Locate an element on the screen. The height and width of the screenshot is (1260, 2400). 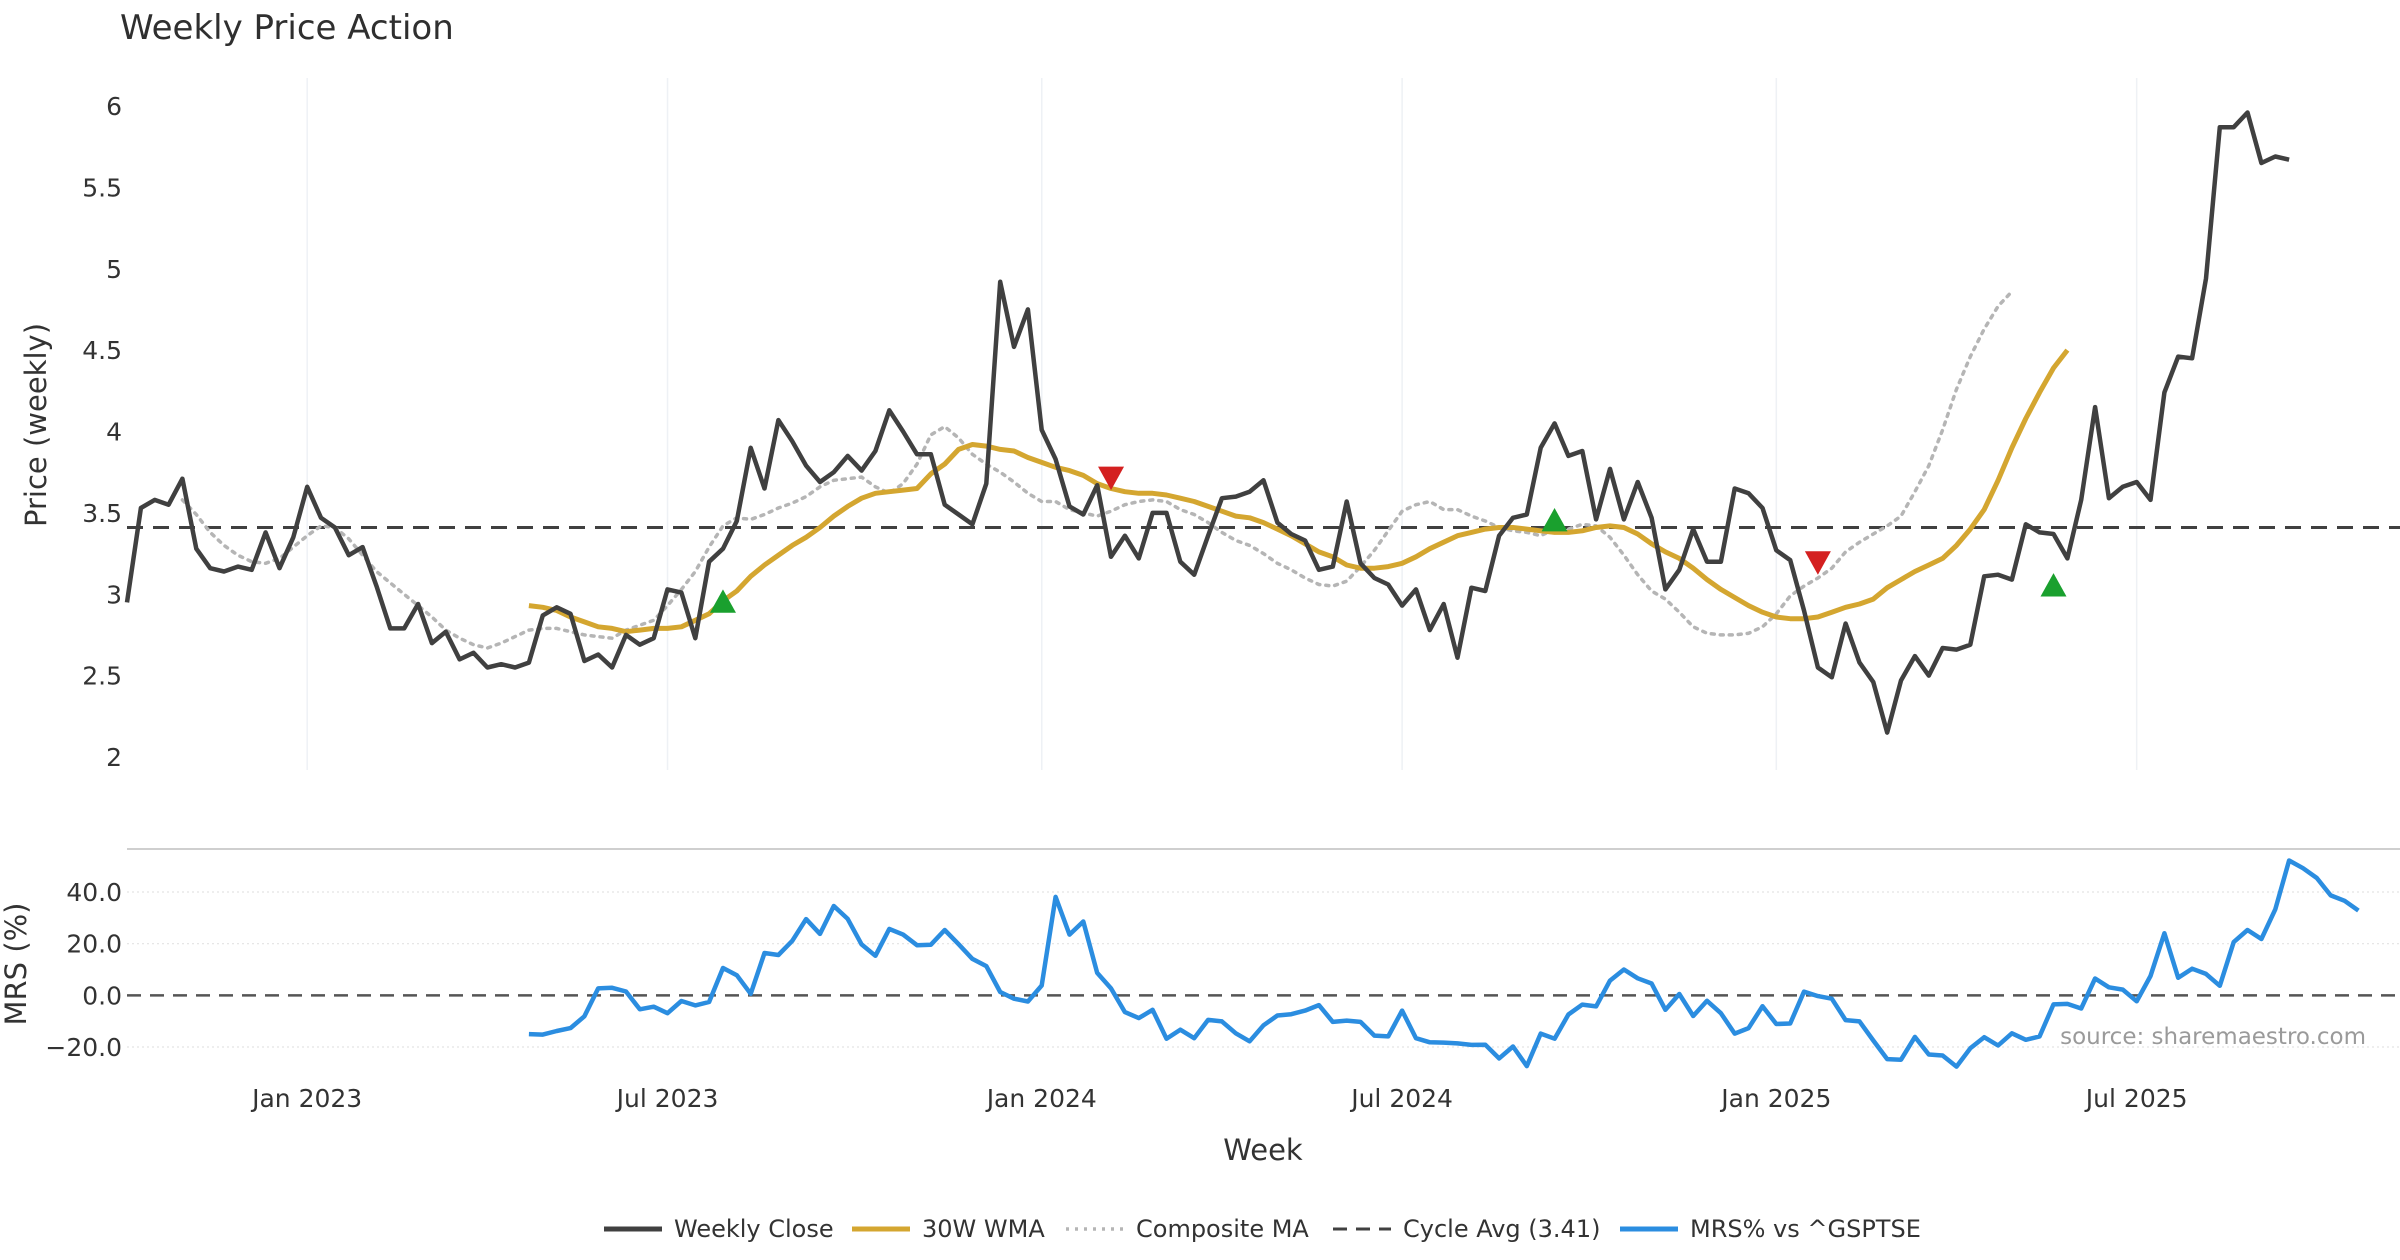
price-y-tick-label: 6 is located at coordinates (114, 106).